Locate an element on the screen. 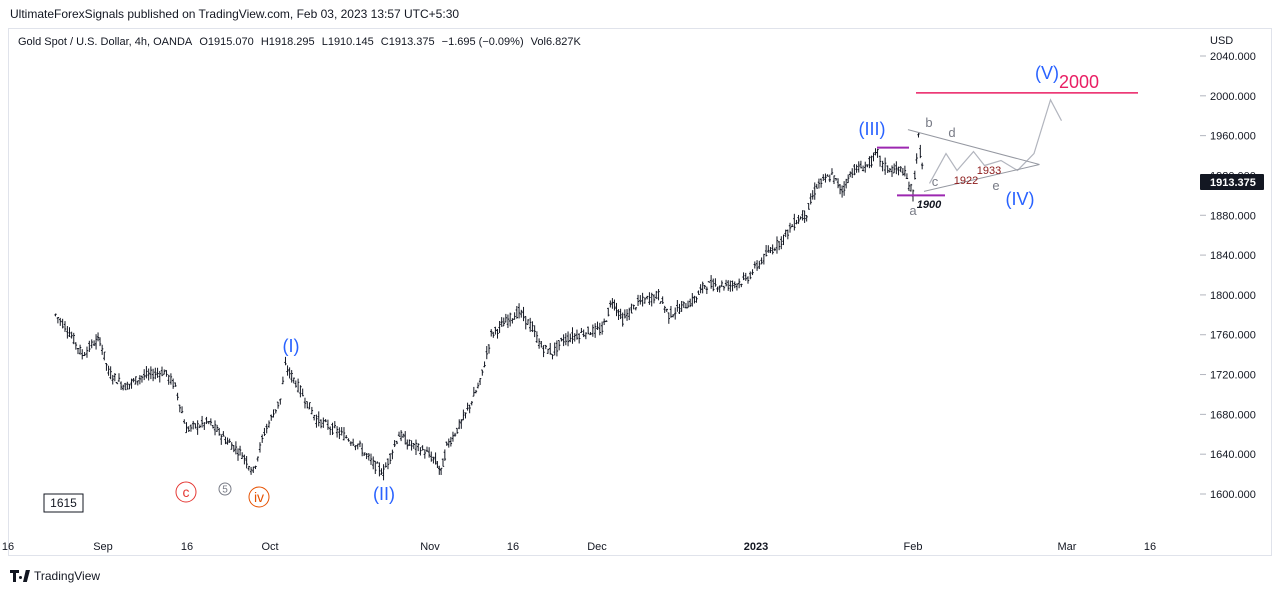 The image size is (1280, 595). legend-volume: Vol6.827K is located at coordinates (555, 42).